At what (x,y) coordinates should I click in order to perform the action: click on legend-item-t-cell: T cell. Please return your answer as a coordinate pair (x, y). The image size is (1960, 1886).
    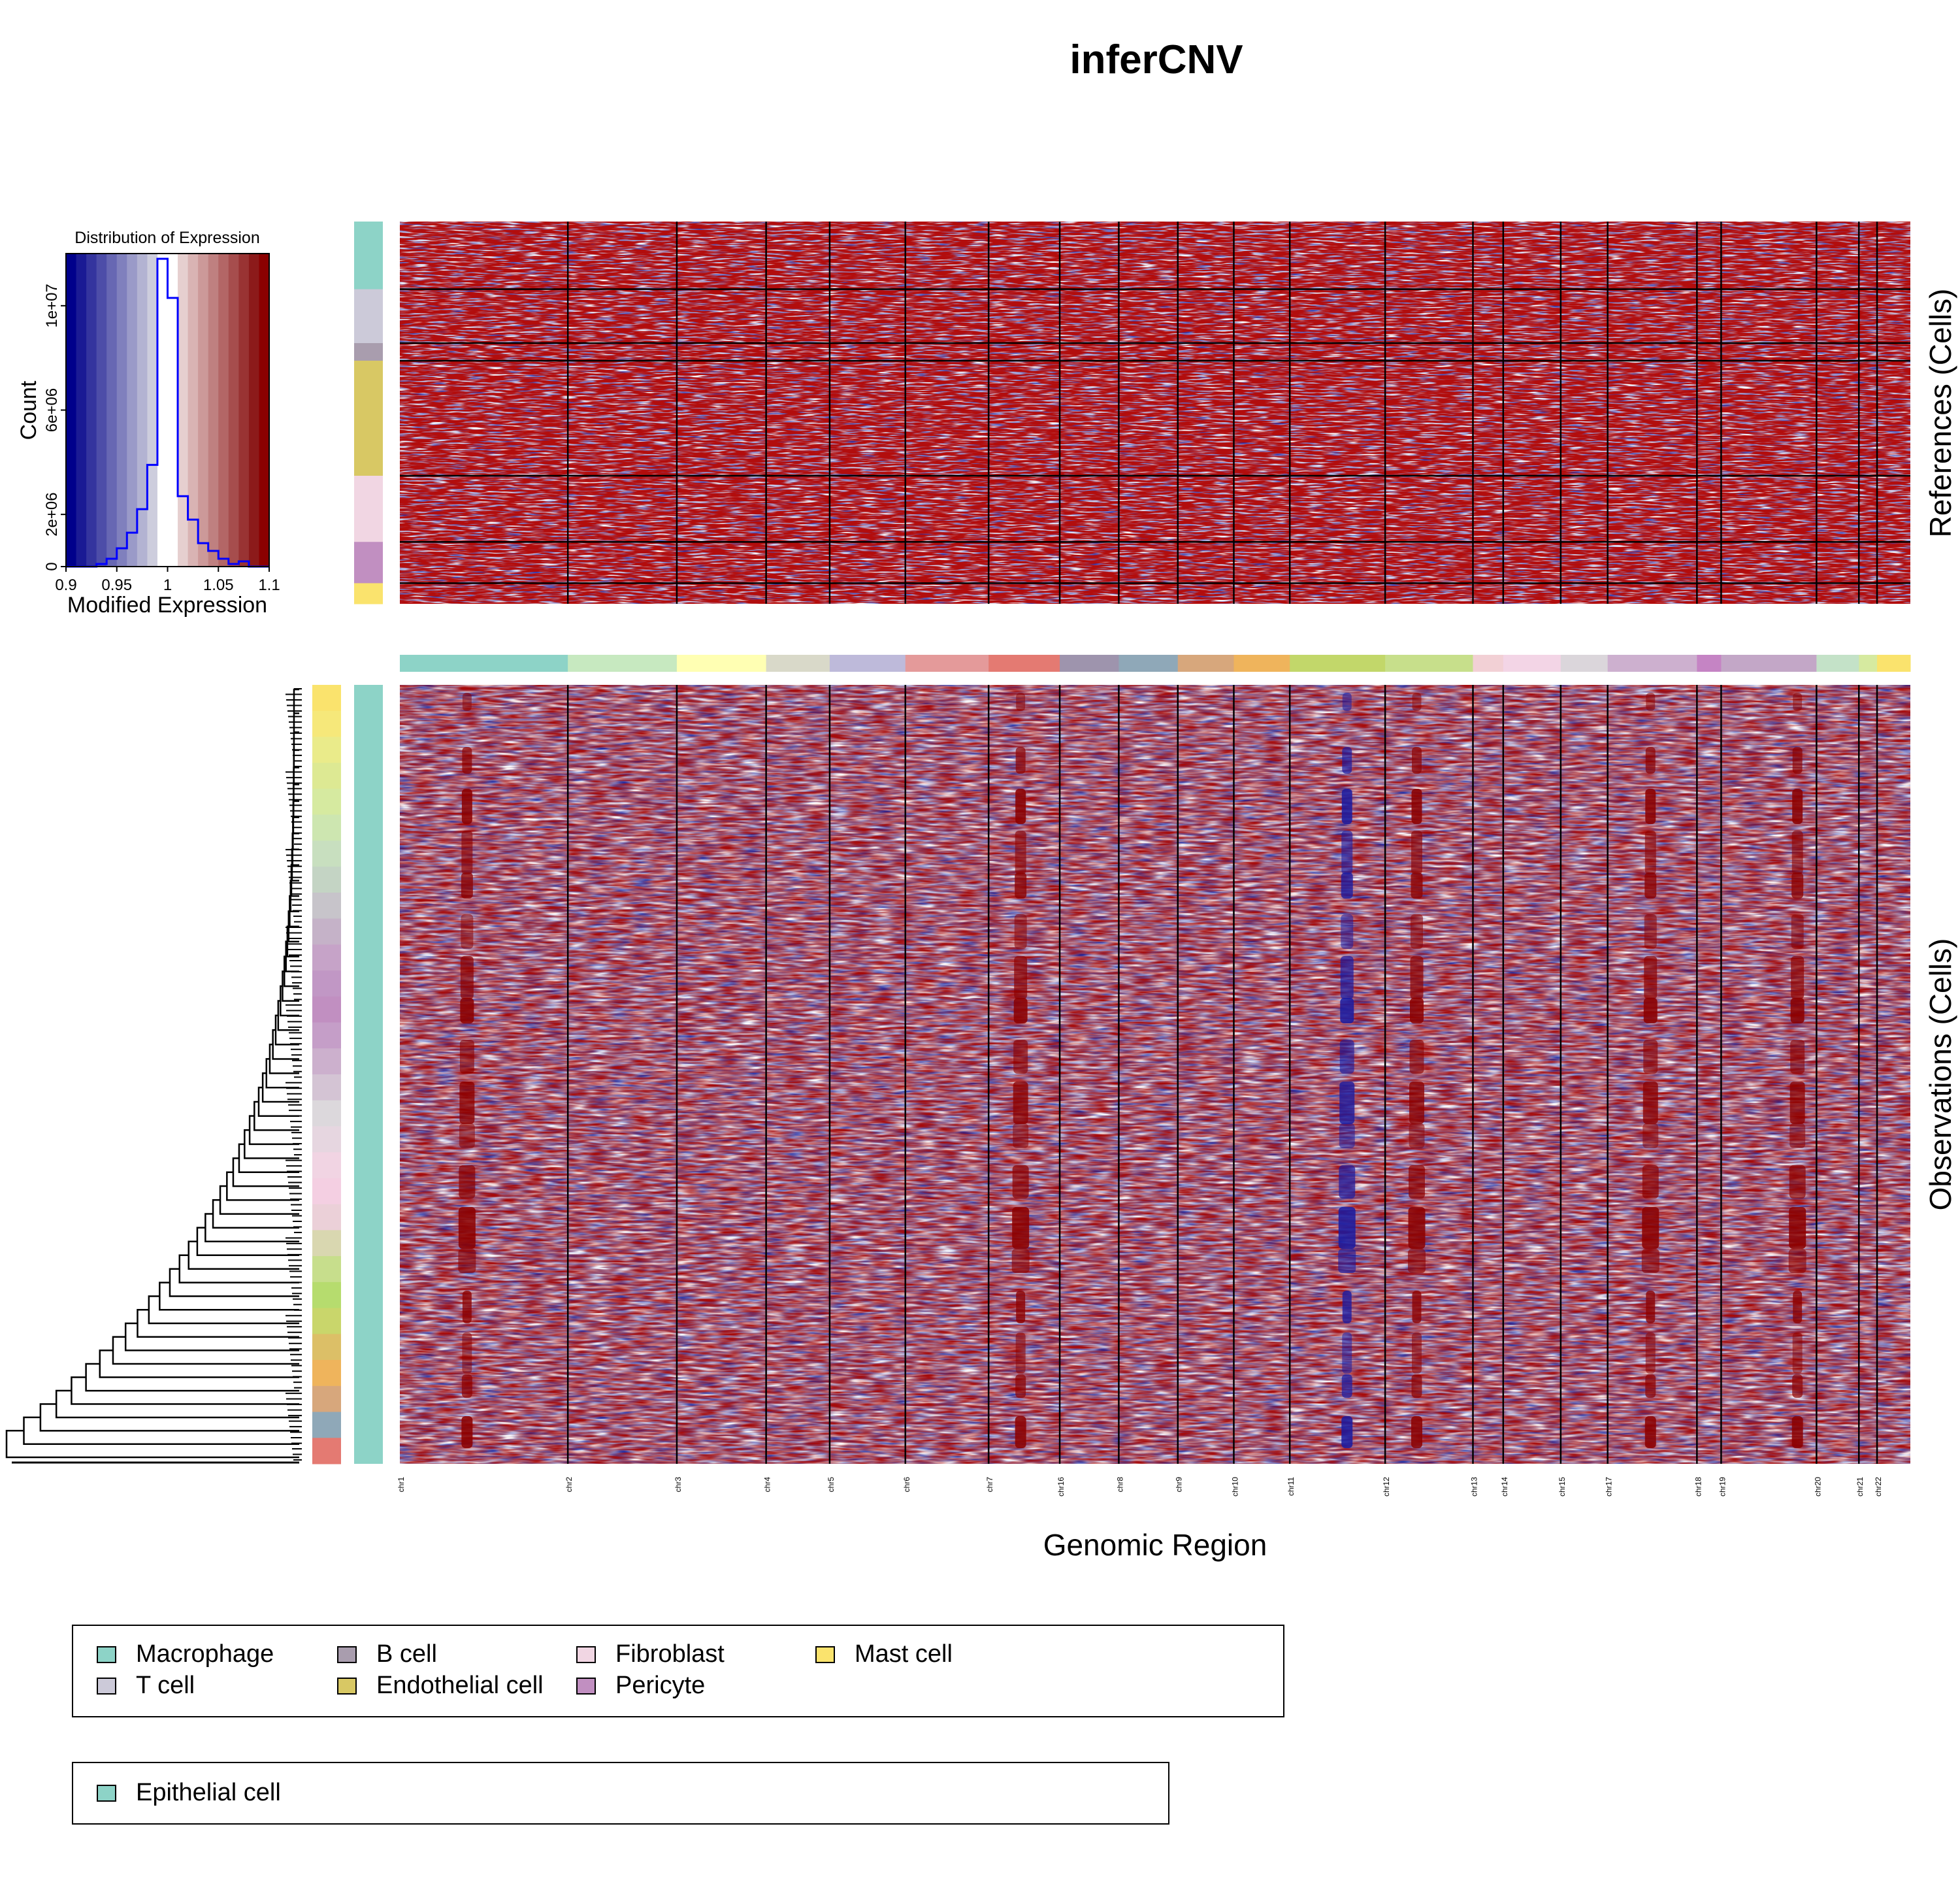
    Looking at the image, I should click on (146, 1686).